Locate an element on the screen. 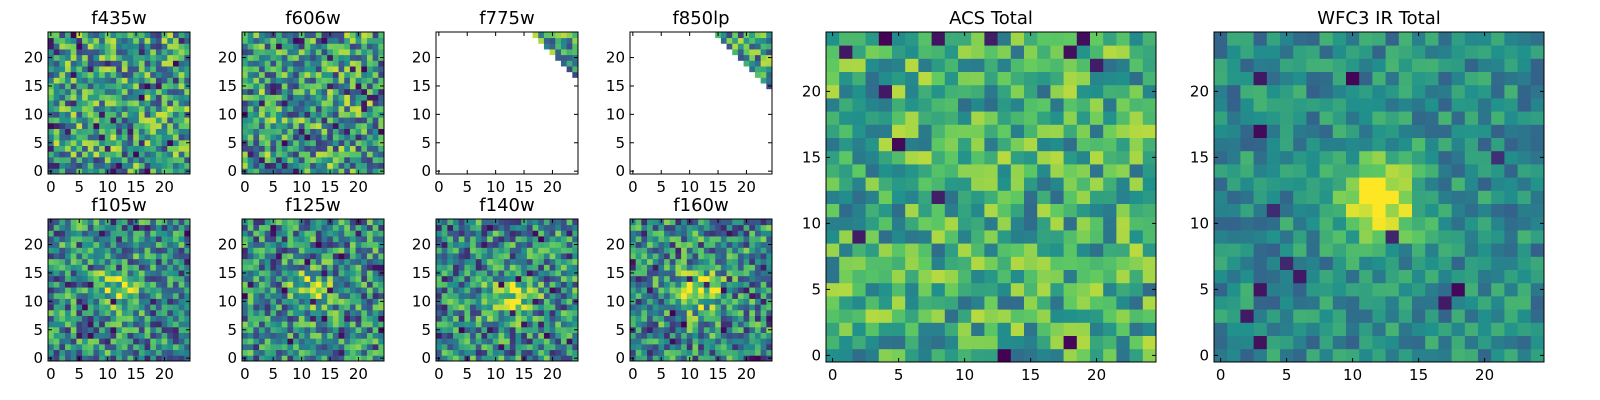  axes-frame is located at coordinates (507, 103).